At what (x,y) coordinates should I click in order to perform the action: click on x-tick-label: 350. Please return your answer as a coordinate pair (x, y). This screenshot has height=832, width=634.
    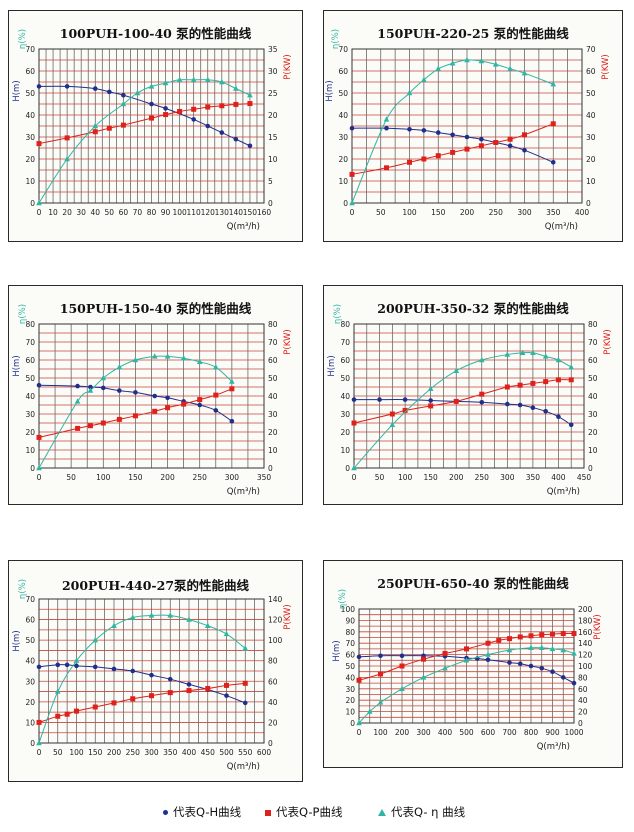
    Looking at the image, I should click on (170, 752).